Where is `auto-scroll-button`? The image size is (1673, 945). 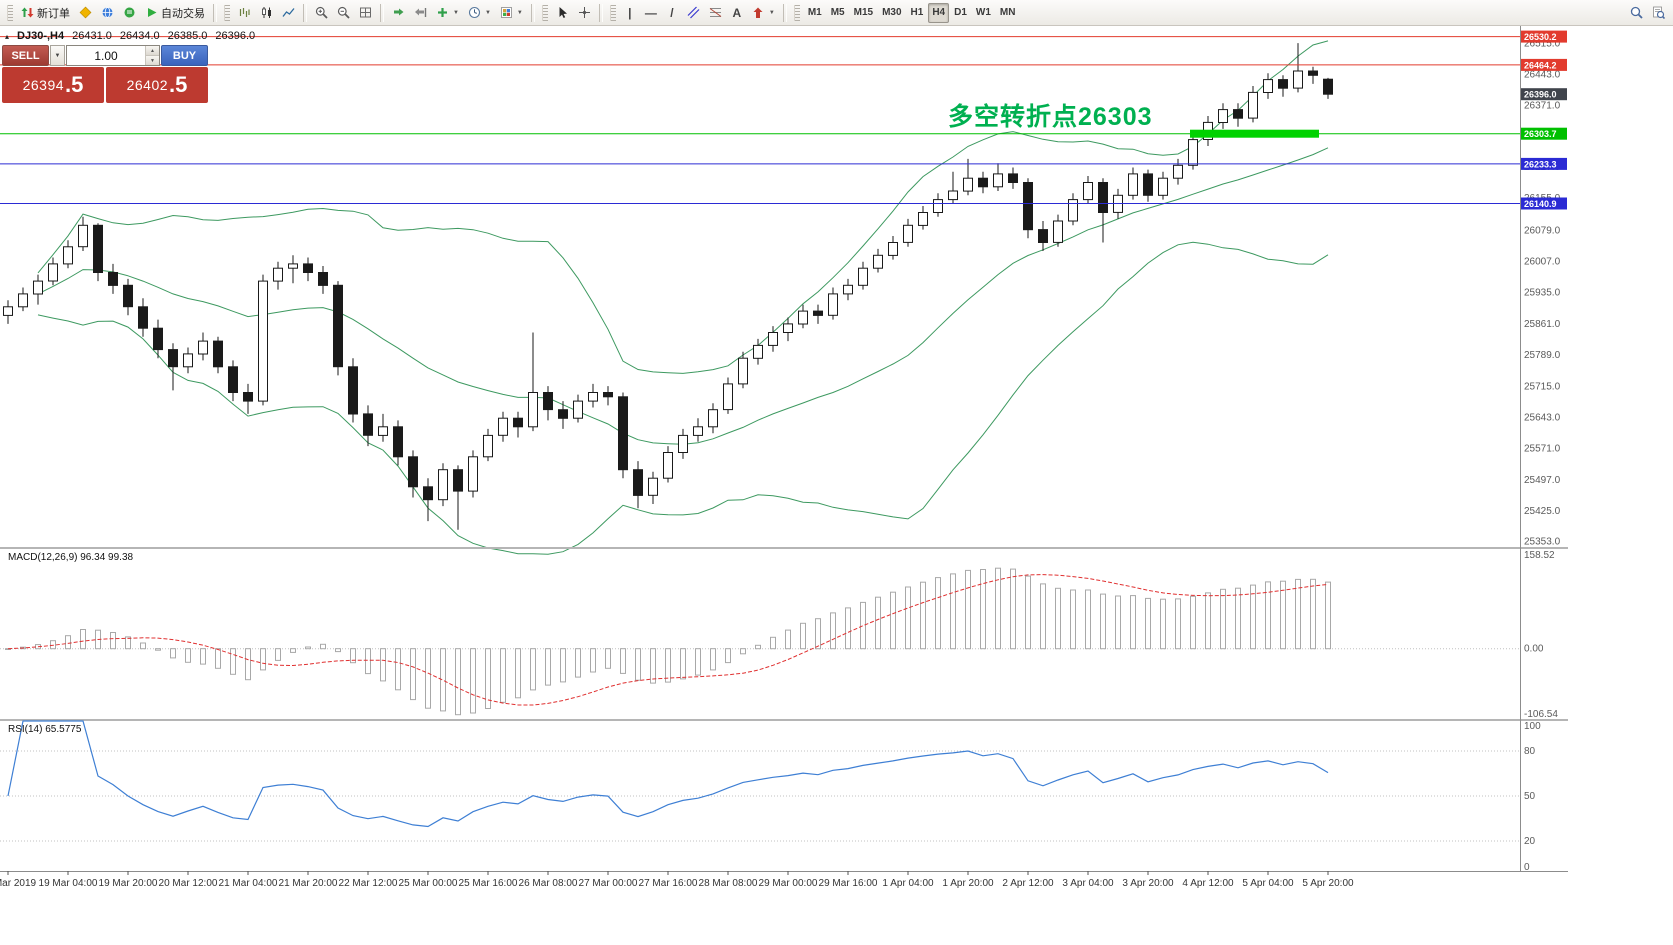
auto-scroll-button is located at coordinates (398, 13).